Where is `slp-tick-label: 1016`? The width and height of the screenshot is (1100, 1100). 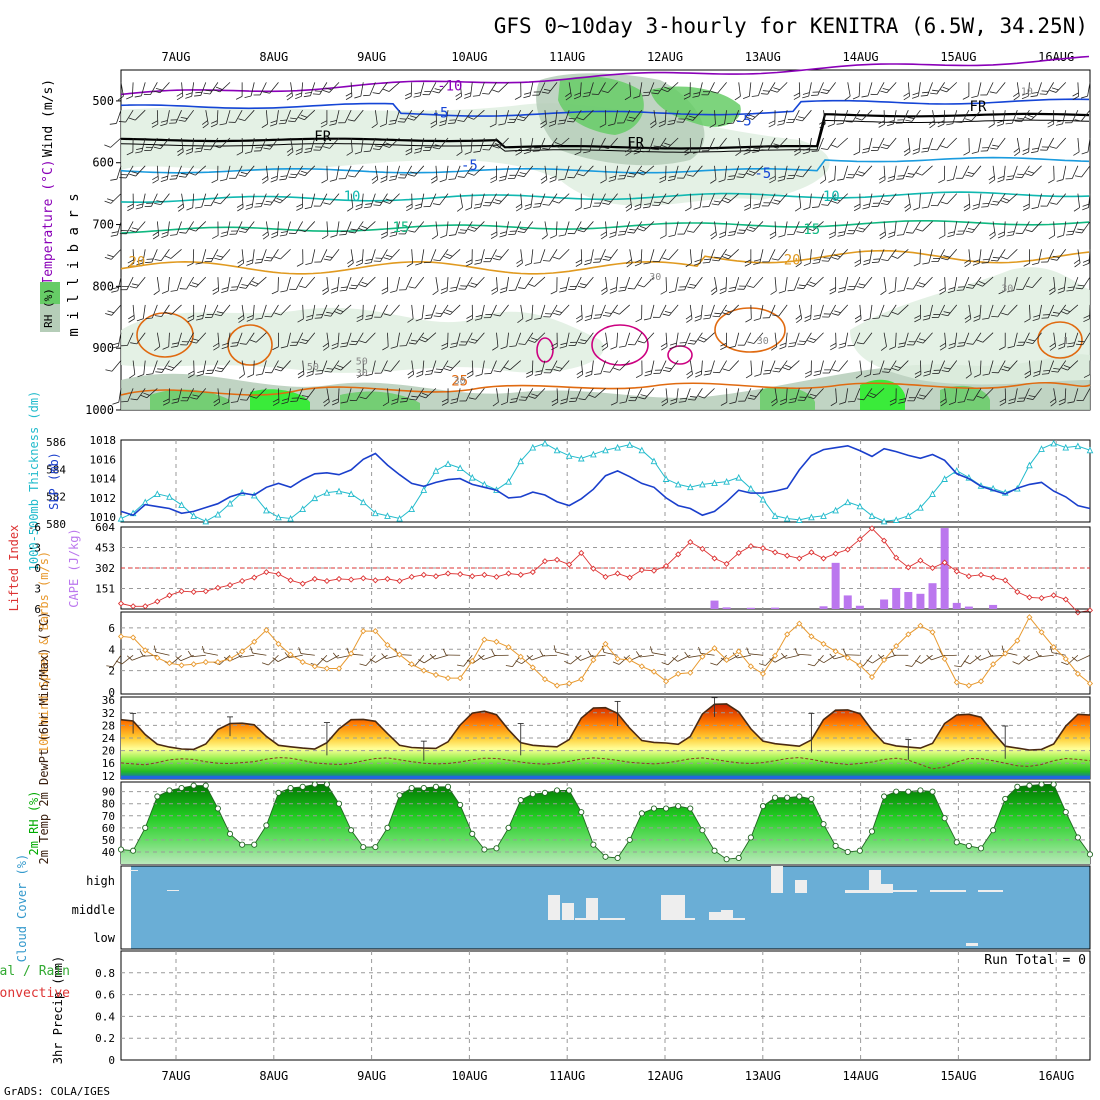
slp-tick-label: 1016 is located at coordinates (103, 459).